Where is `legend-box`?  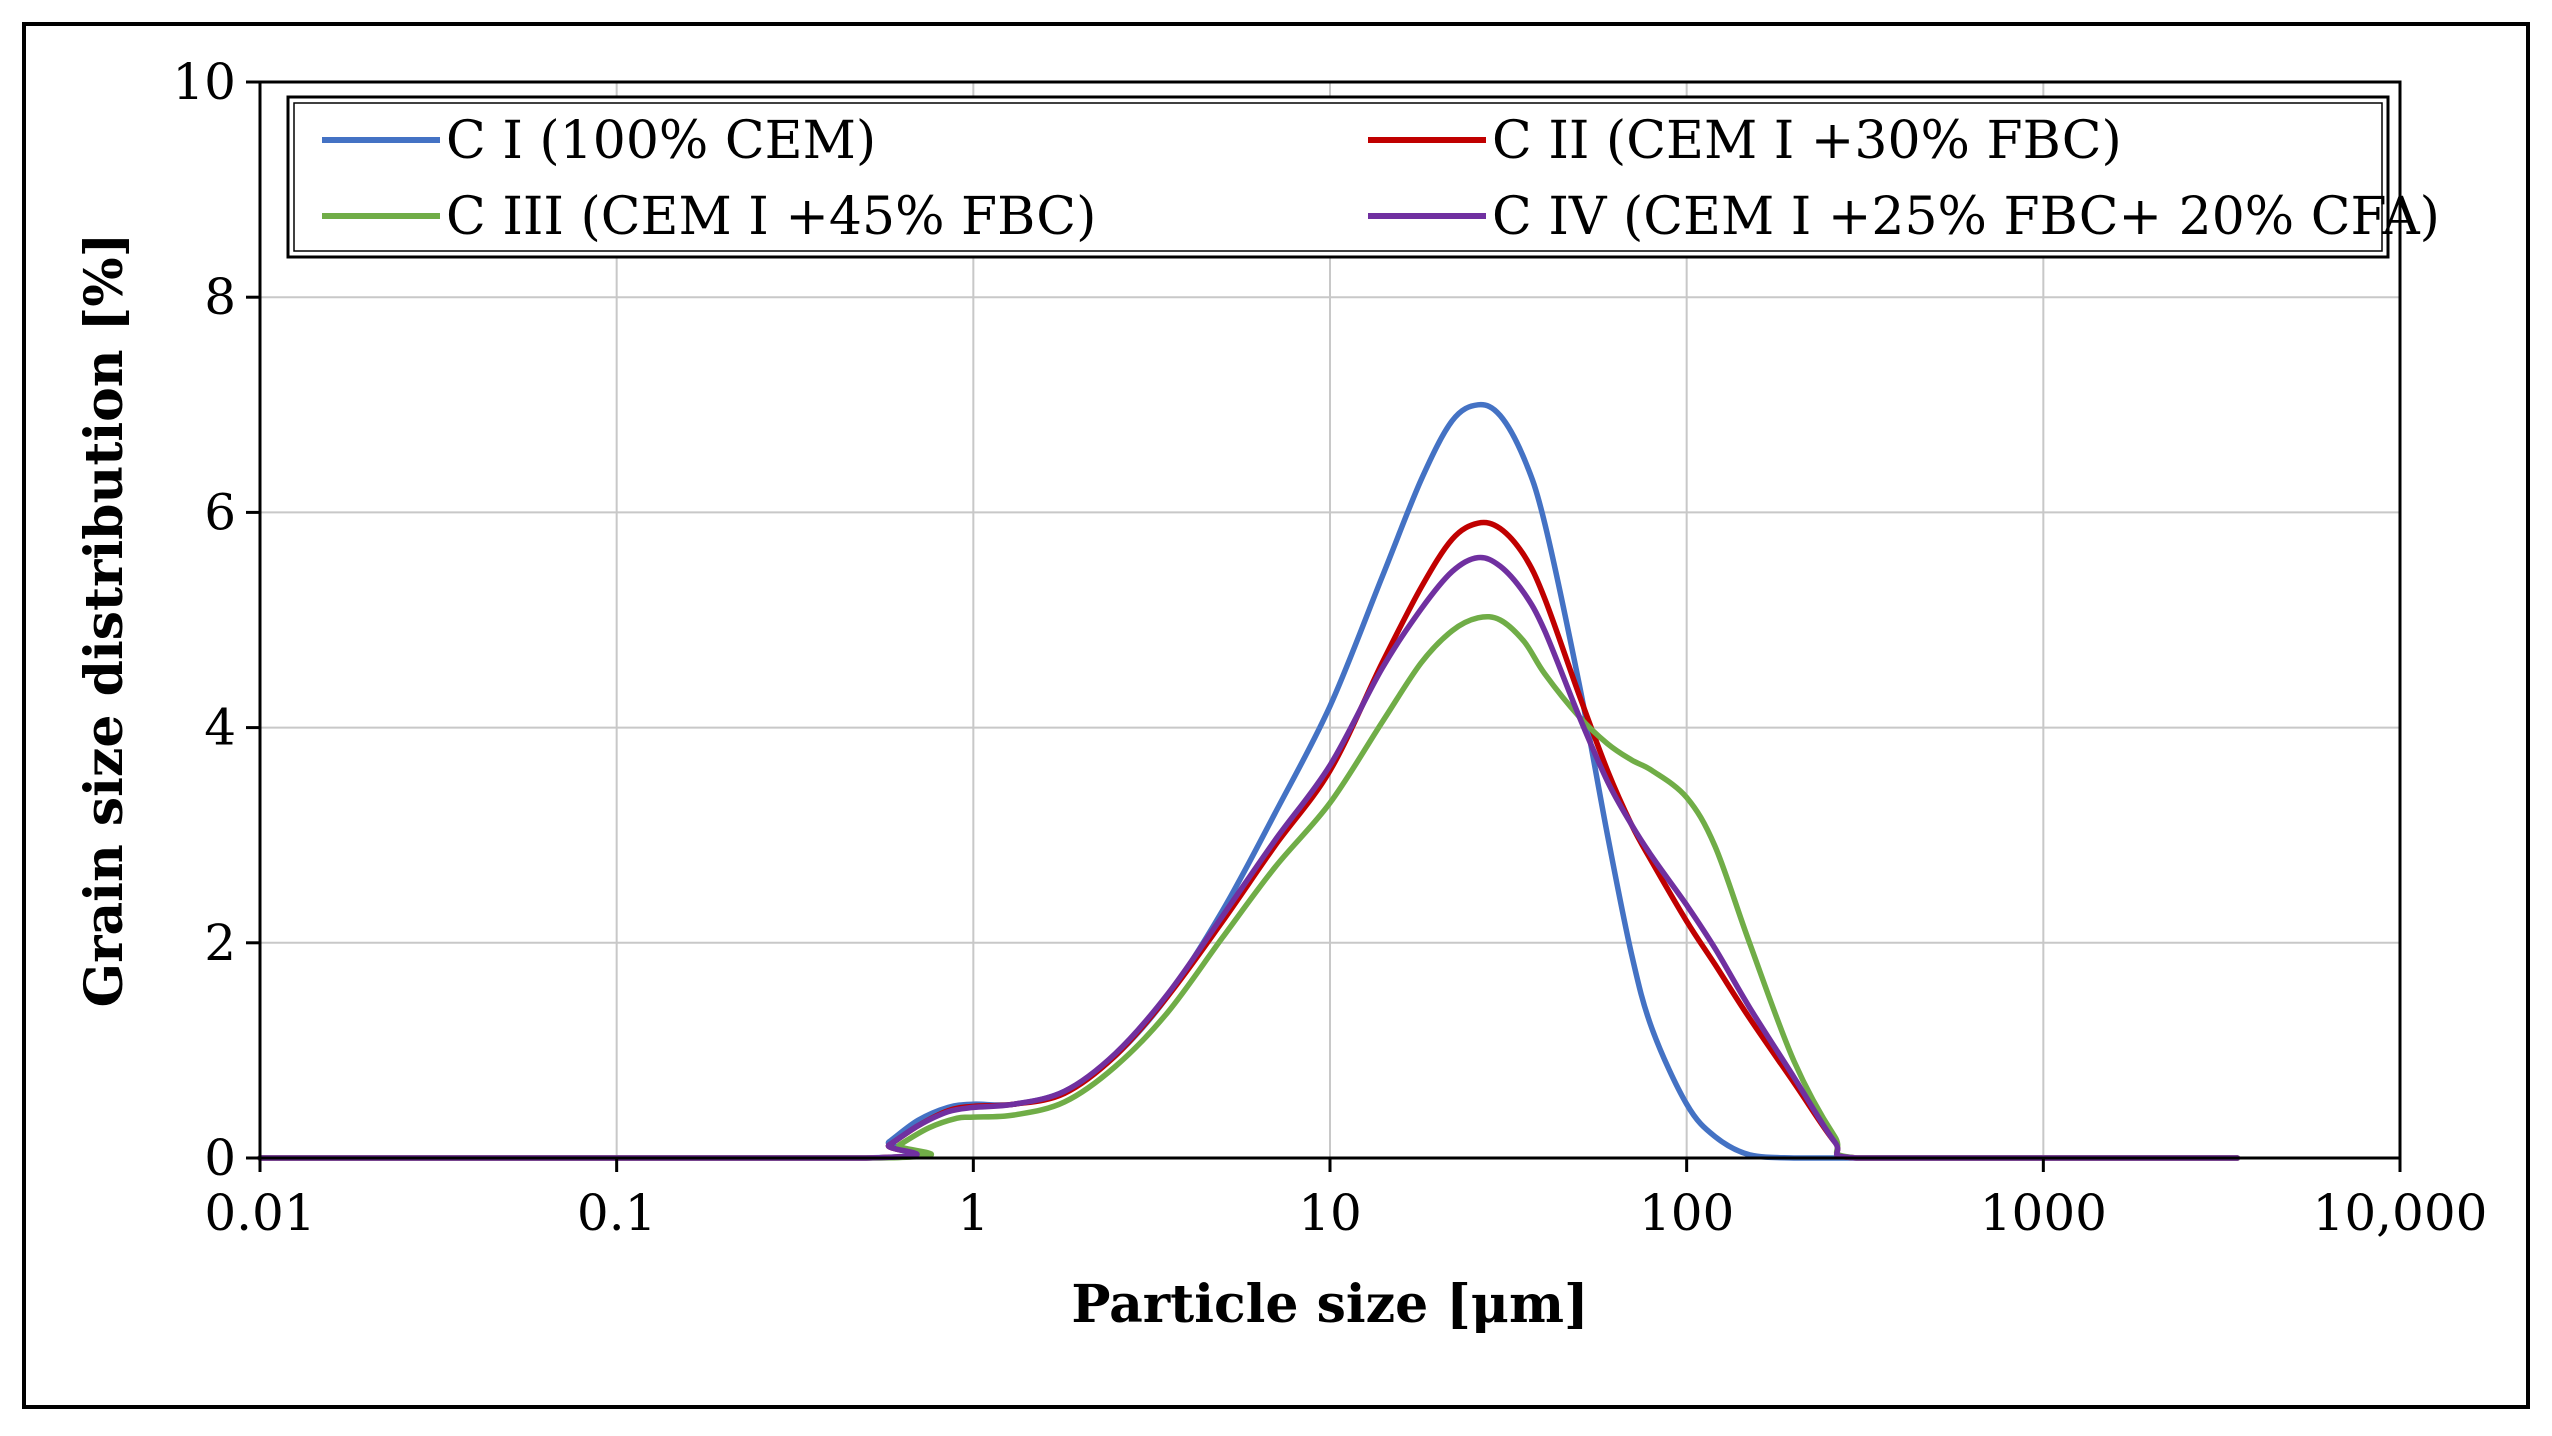 legend-box is located at coordinates (1338, 177).